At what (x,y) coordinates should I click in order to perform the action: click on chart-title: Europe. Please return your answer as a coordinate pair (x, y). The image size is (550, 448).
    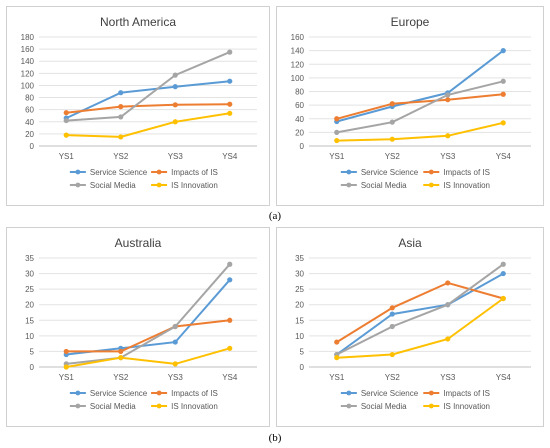
    Looking at the image, I should click on (410, 22).